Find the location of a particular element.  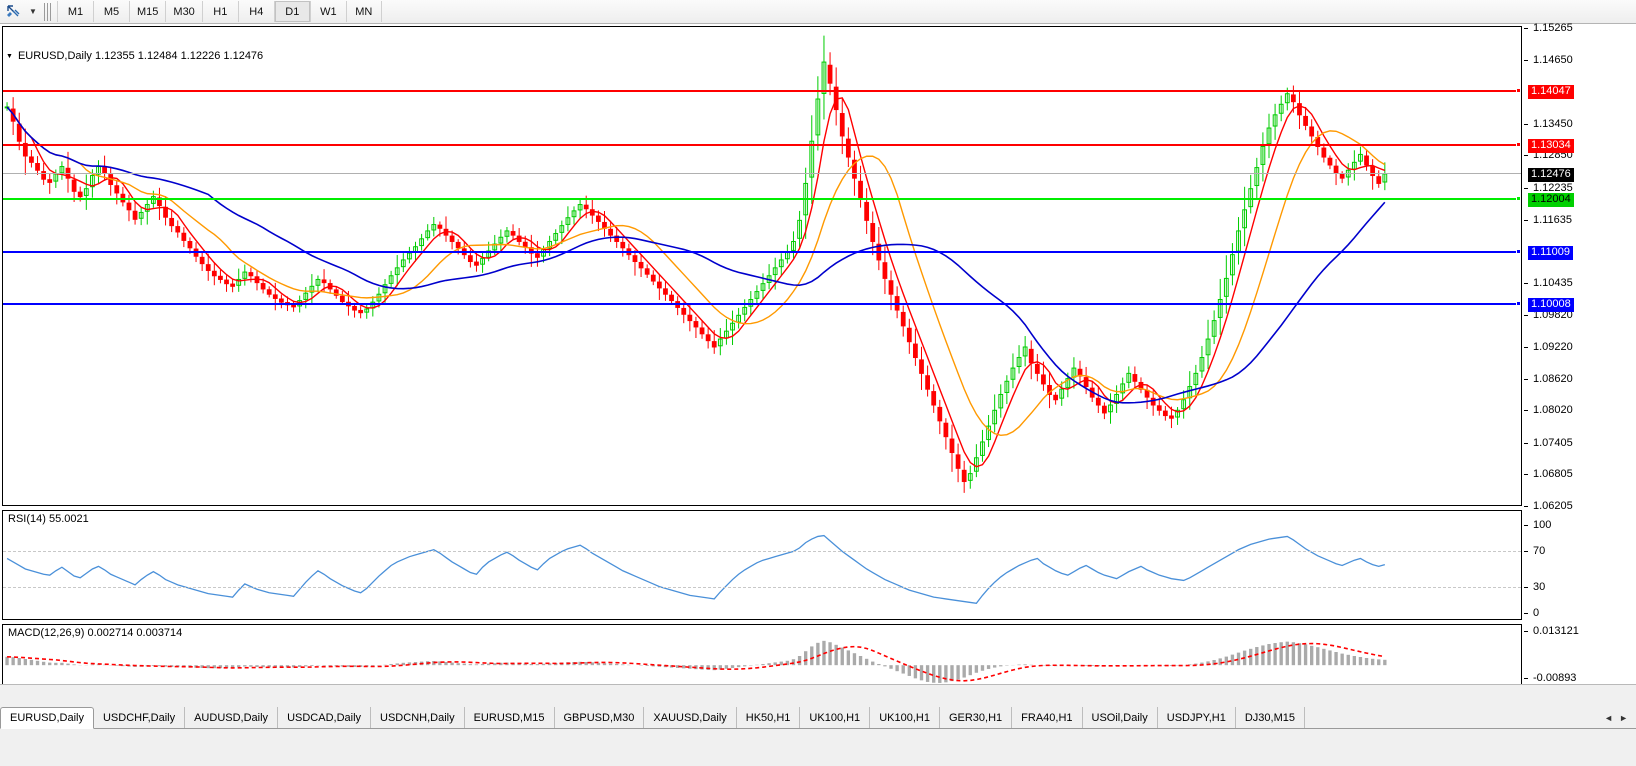

chart-tab-usdjpy-h1: USDJPY,H1 is located at coordinates (1196, 717).